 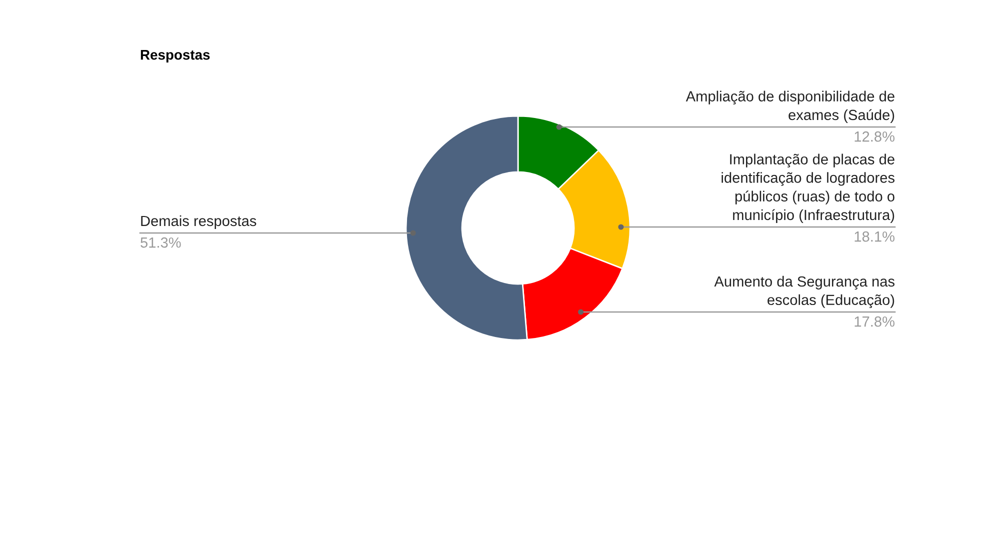 What do you see at coordinates (790, 106) in the screenshot?
I see `slice-label: Ampliação de disponibilidade de exames (Saúde)` at bounding box center [790, 106].